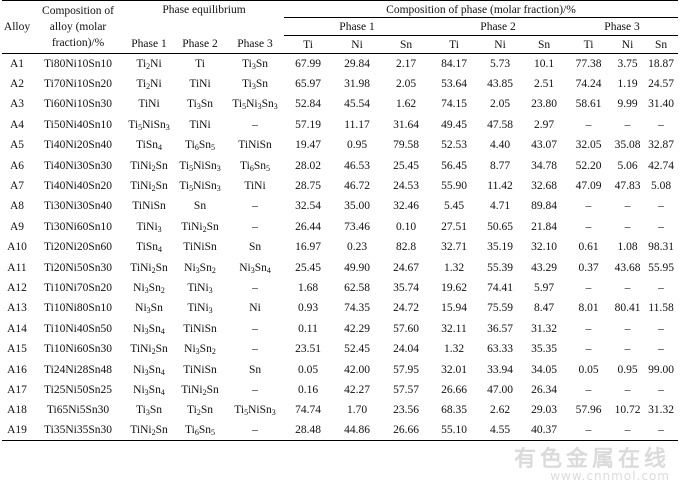  Describe the element at coordinates (544, 124) in the screenshot. I see `p2-sn-value: 2.97` at that location.